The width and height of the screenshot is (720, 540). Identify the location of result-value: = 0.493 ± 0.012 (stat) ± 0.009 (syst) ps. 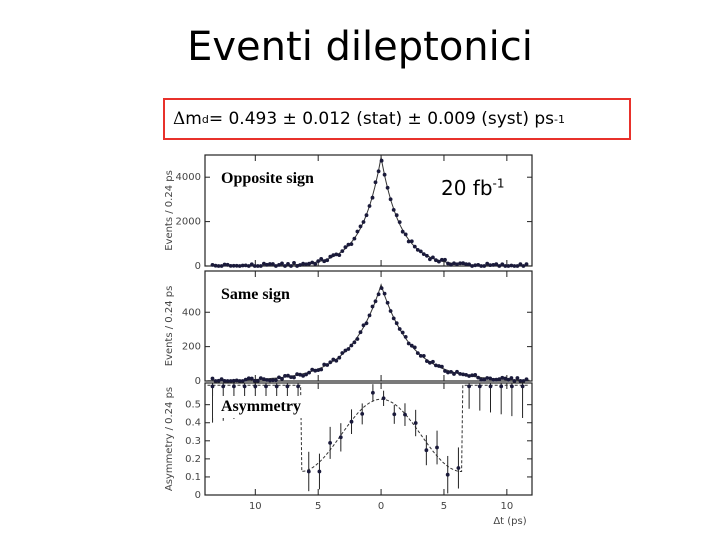
(381, 119).